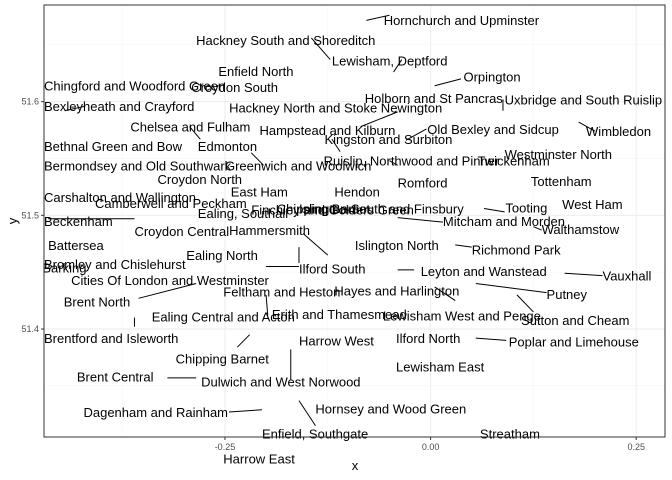 The height and width of the screenshot is (480, 672). Describe the element at coordinates (332, 269) in the screenshot. I see `point-label: Ilford South` at that location.